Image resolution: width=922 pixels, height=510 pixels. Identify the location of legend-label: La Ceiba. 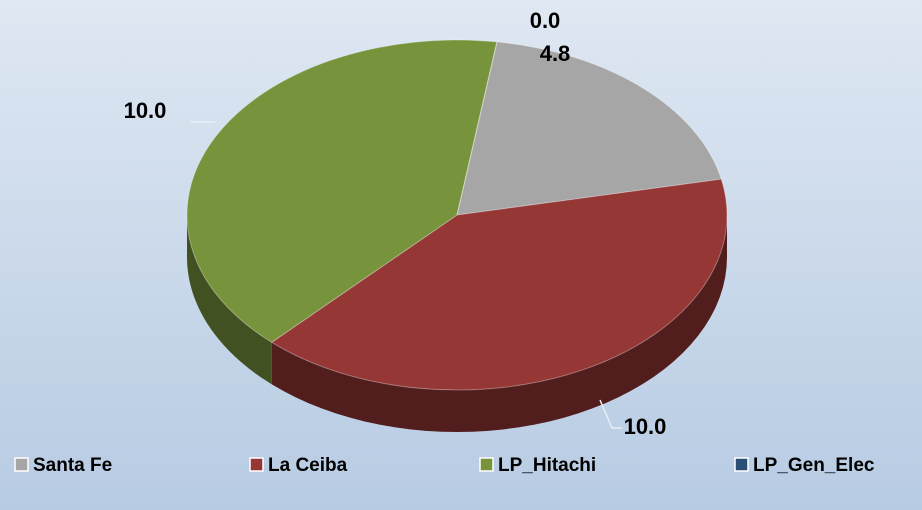
(308, 465).